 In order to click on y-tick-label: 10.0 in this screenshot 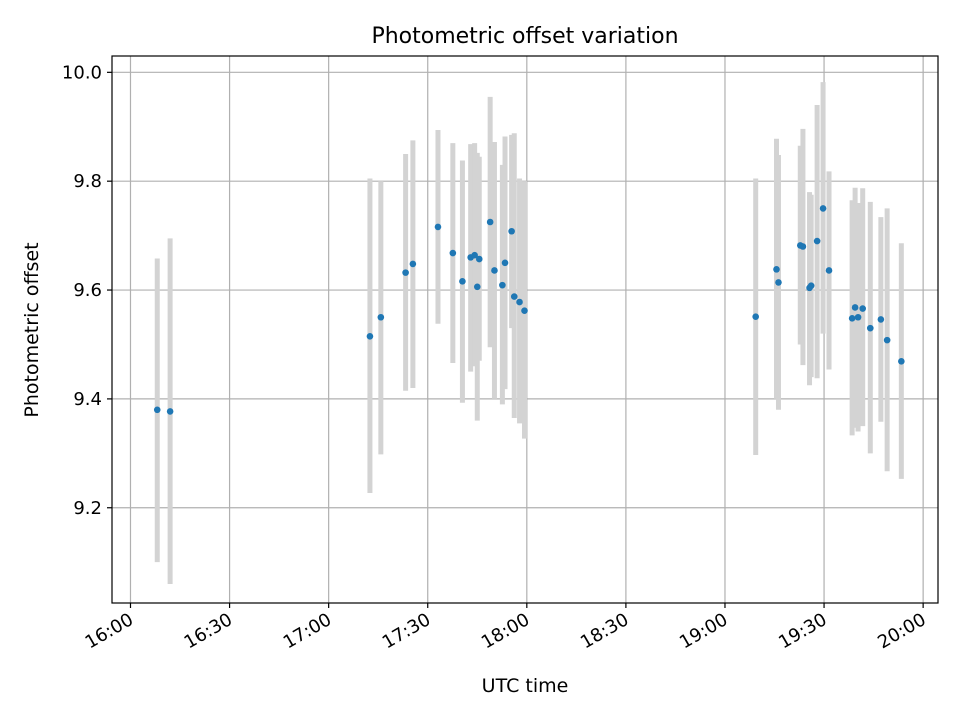, I will do `click(82, 72)`.